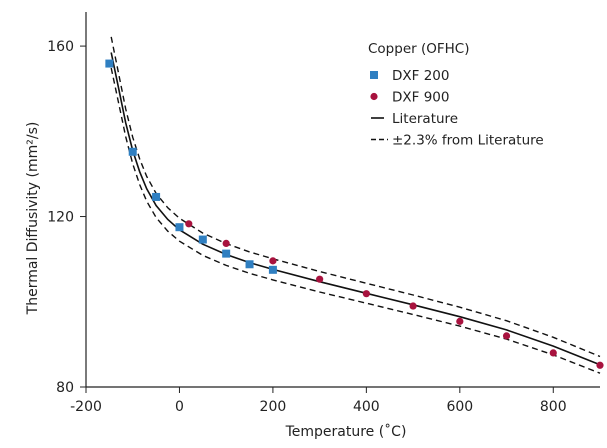 Image resolution: width=607 pixels, height=448 pixels. I want to click on legend-entry-label: ±2.3% from Literature, so click(468, 141).